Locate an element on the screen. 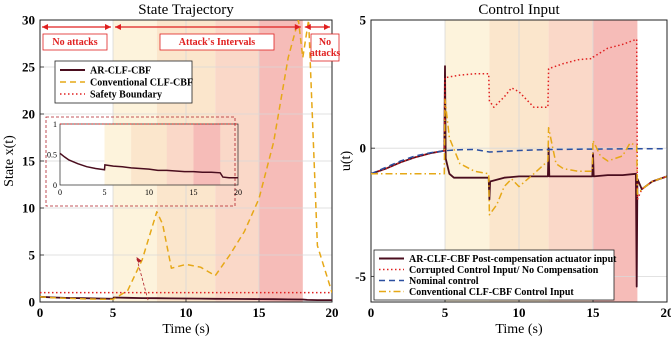 This screenshot has height=351, width=671. y-tick-label: -5 is located at coordinates (360, 276).